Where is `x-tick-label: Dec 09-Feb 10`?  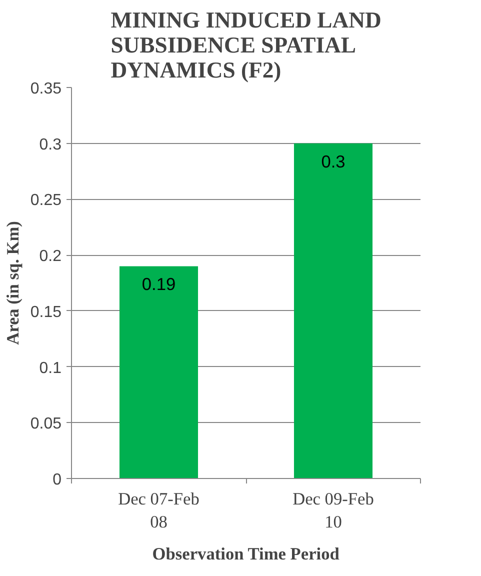
x-tick-label: Dec 09-Feb 10 is located at coordinates (333, 511).